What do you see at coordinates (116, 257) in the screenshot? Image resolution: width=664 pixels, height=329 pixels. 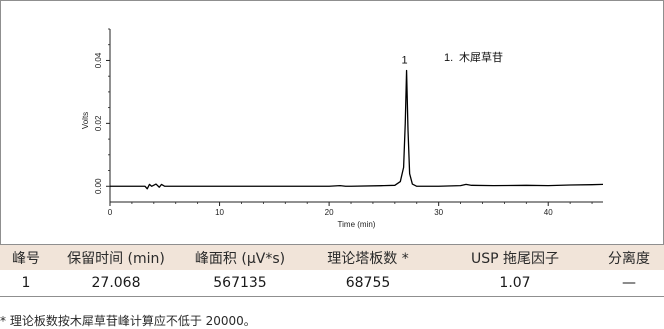 I see `column-header-retention-time: 保留时间 (min)` at bounding box center [116, 257].